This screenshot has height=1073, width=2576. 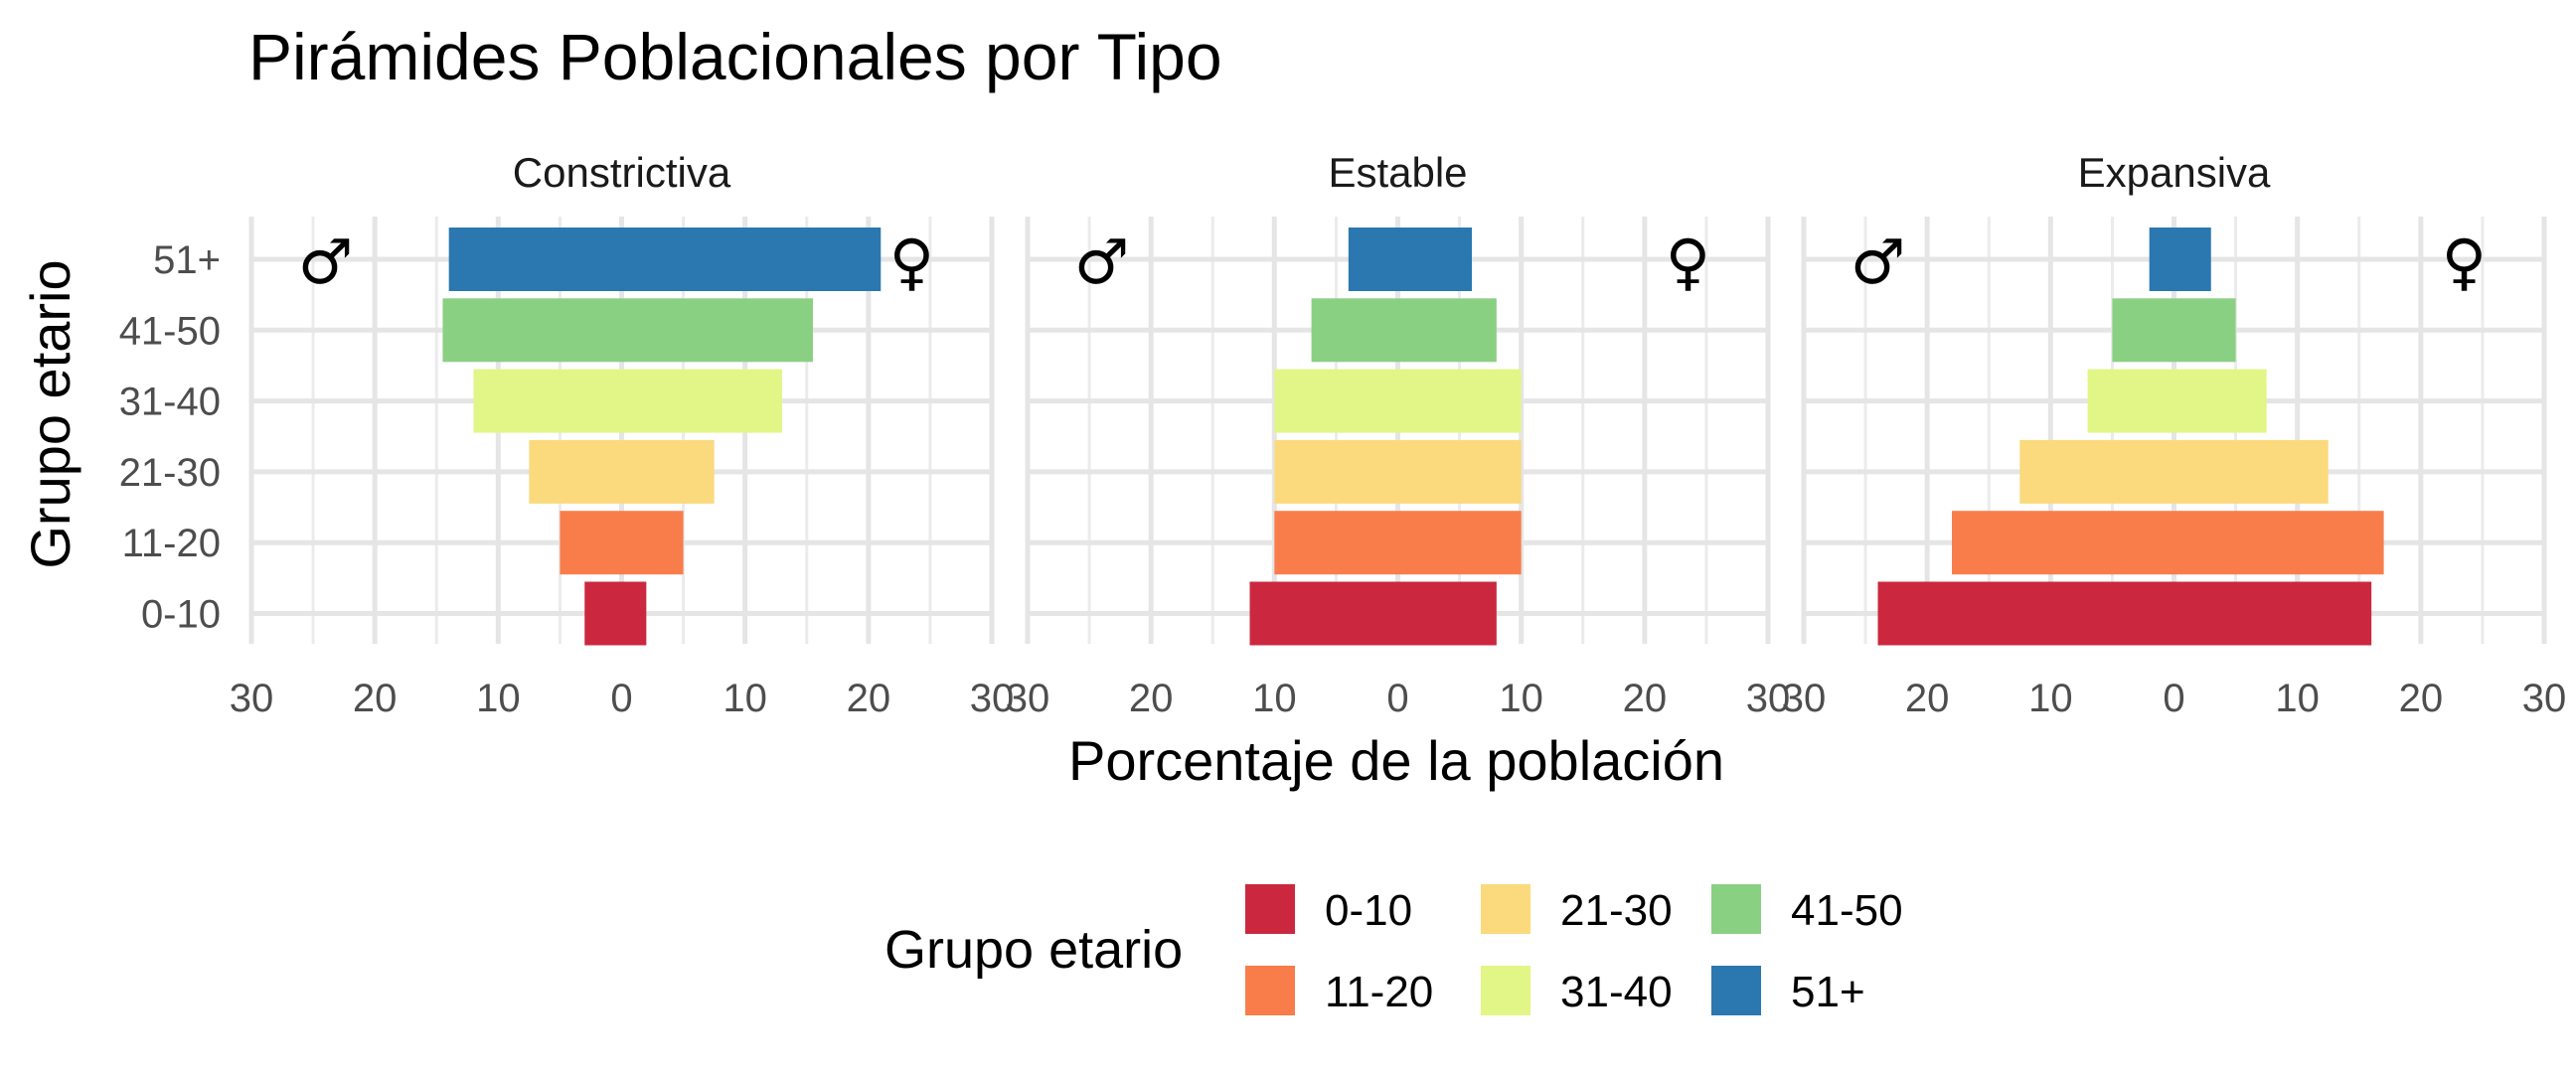 I want to click on panel-title: Expansiva, so click(x=2174, y=172).